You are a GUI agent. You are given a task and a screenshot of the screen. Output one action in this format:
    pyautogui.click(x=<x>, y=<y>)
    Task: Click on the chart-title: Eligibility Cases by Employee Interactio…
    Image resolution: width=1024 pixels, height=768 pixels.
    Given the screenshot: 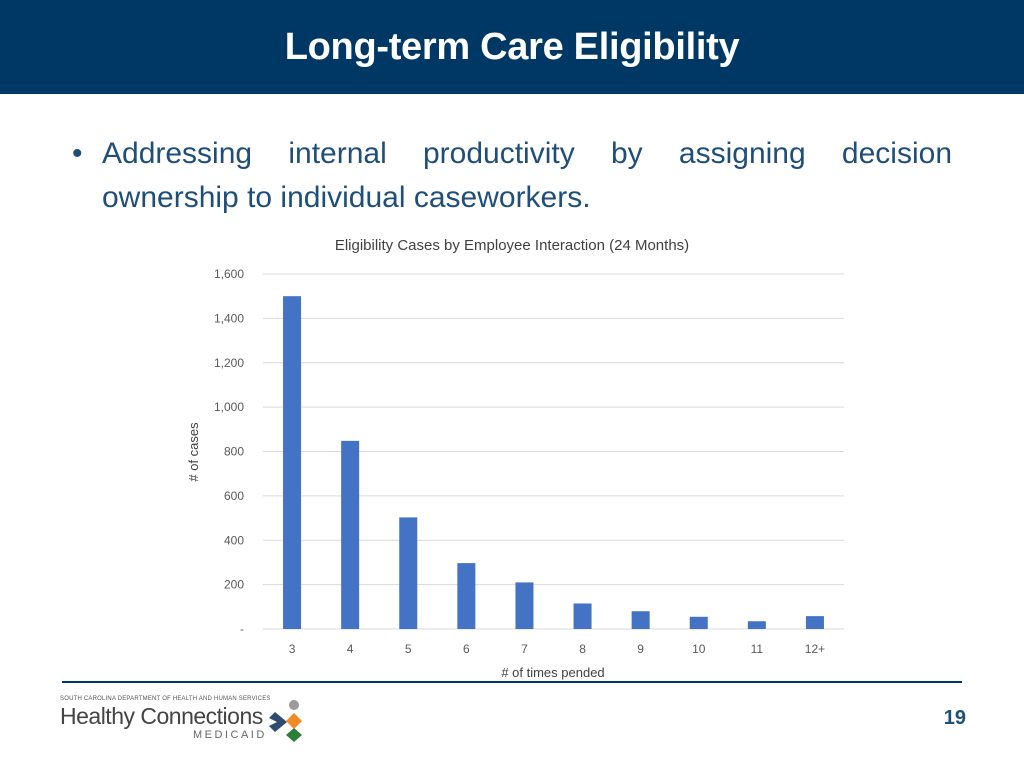 What is the action you would take?
    pyautogui.click(x=512, y=245)
    